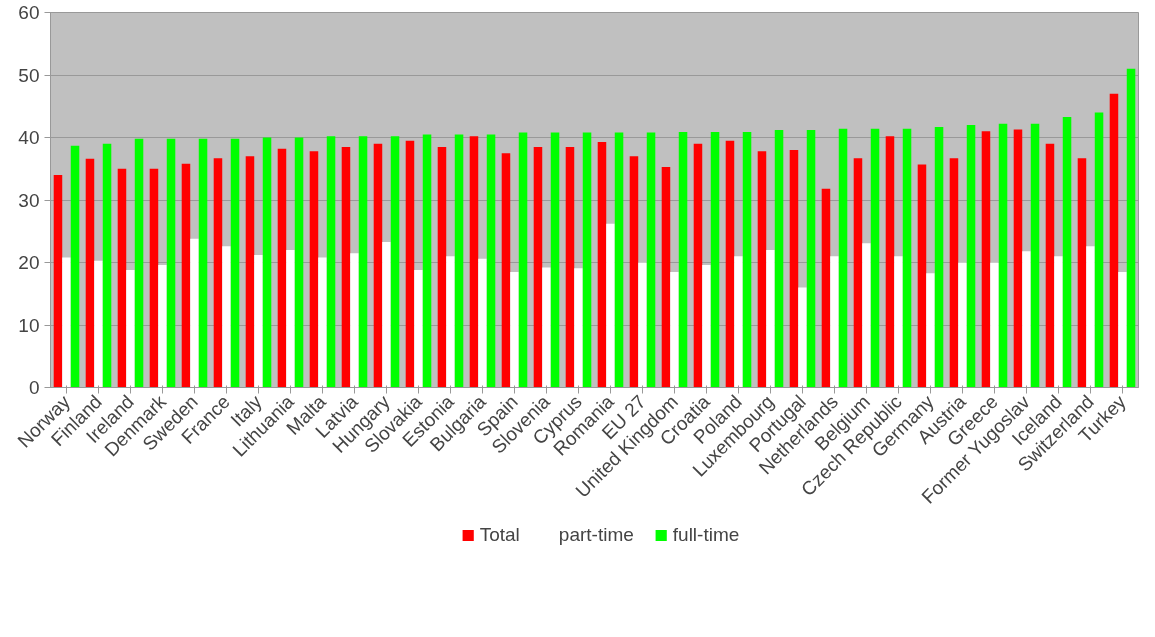 The image size is (1155, 637). I want to click on y-tick-label: 0, so click(34, 387).